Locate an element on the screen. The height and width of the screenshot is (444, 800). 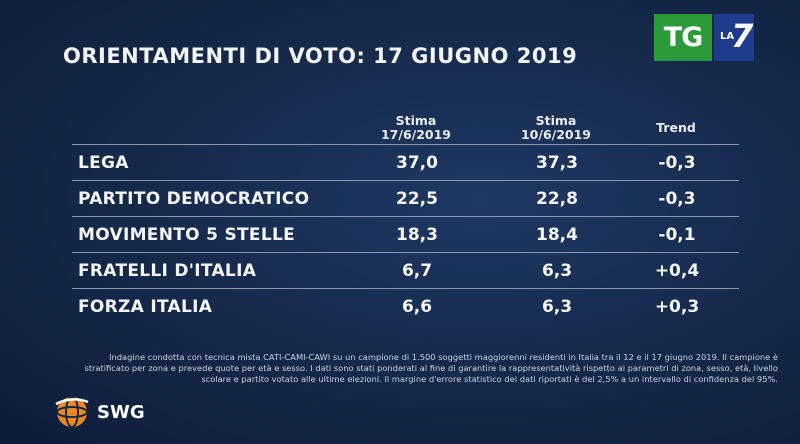
table-row: FRATELLI D'ITALIA 6,7 6,3 +0,4 is located at coordinates (405, 270).